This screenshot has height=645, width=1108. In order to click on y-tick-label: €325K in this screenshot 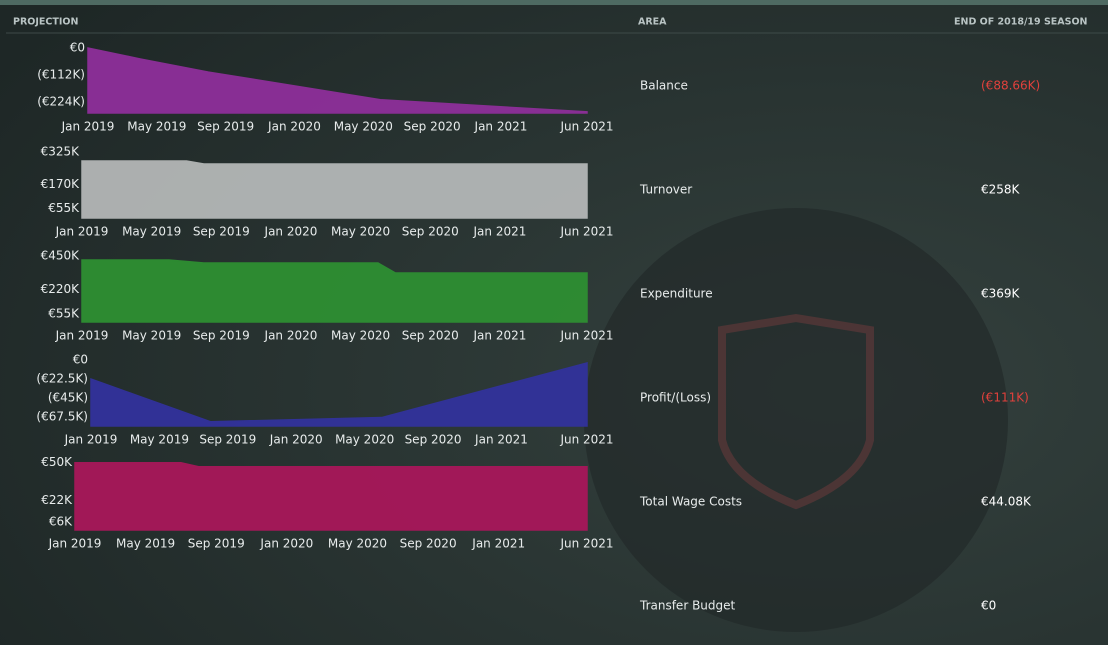, I will do `click(61, 152)`.